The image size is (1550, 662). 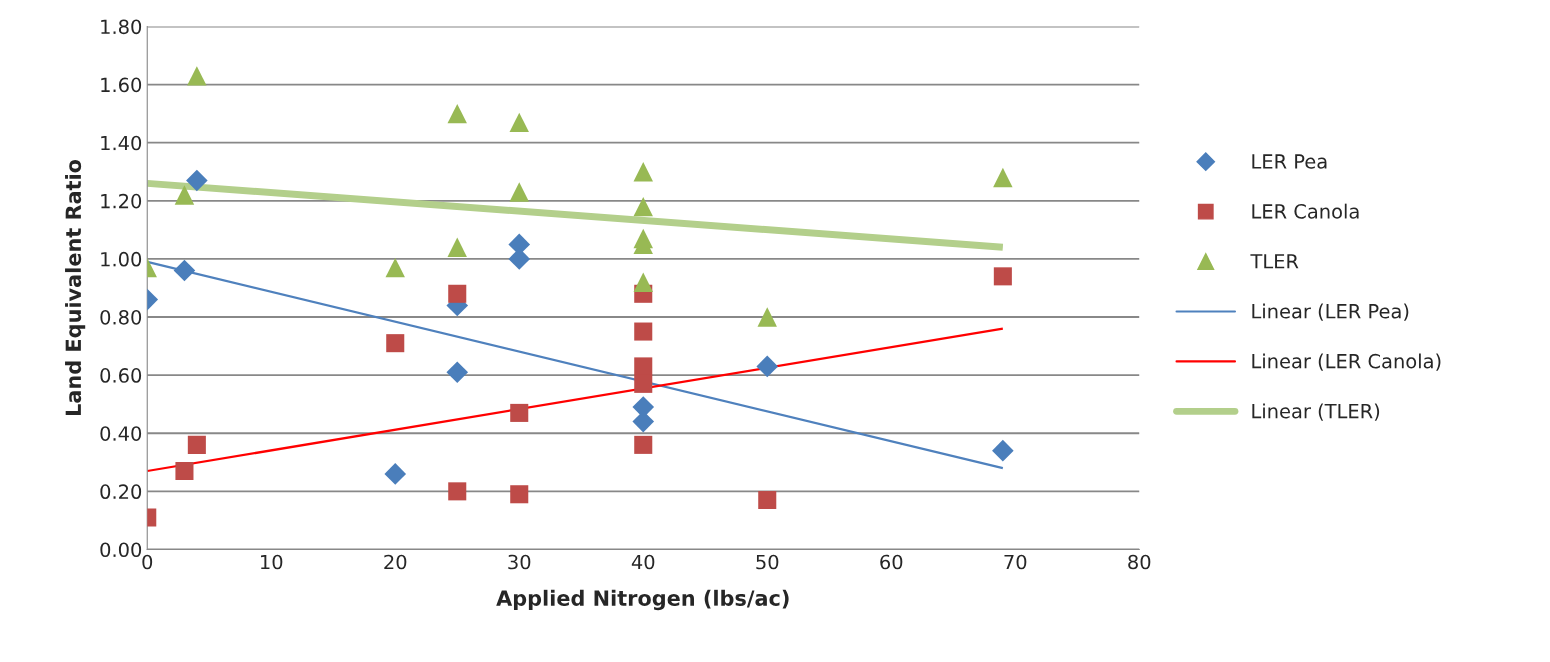 What do you see at coordinates (272, 562) in the screenshot?
I see `x-tick-label: 10` at bounding box center [272, 562].